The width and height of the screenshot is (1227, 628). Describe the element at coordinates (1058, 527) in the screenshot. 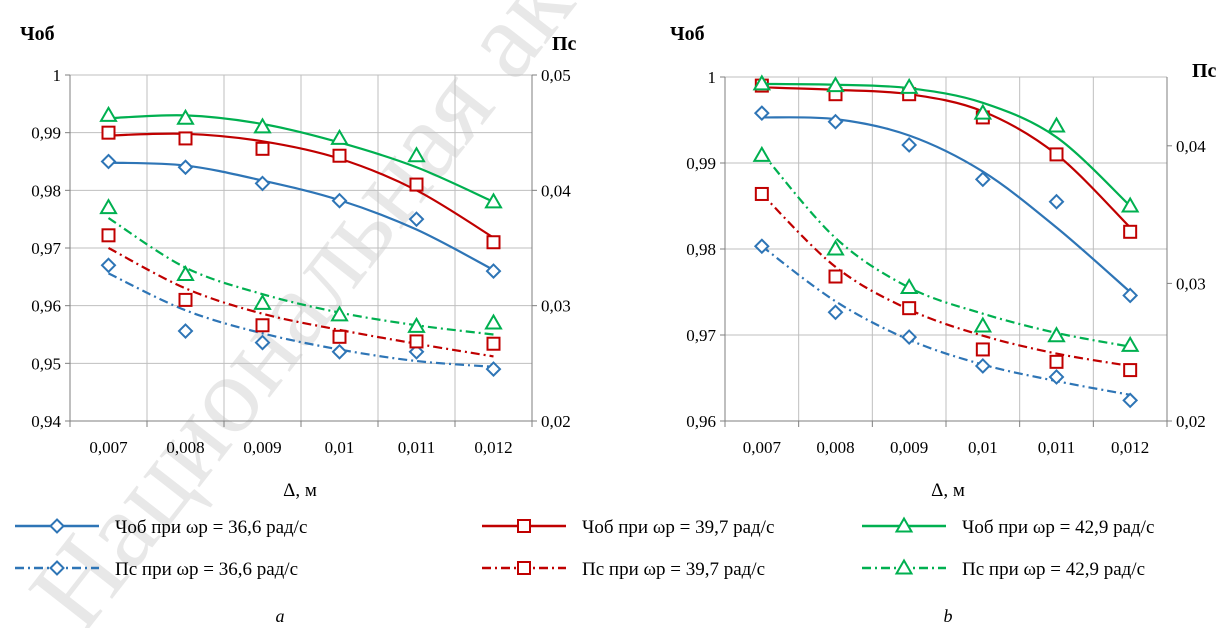

I see `legend-label: Чоб при ωр = 42,9 рад/с` at that location.